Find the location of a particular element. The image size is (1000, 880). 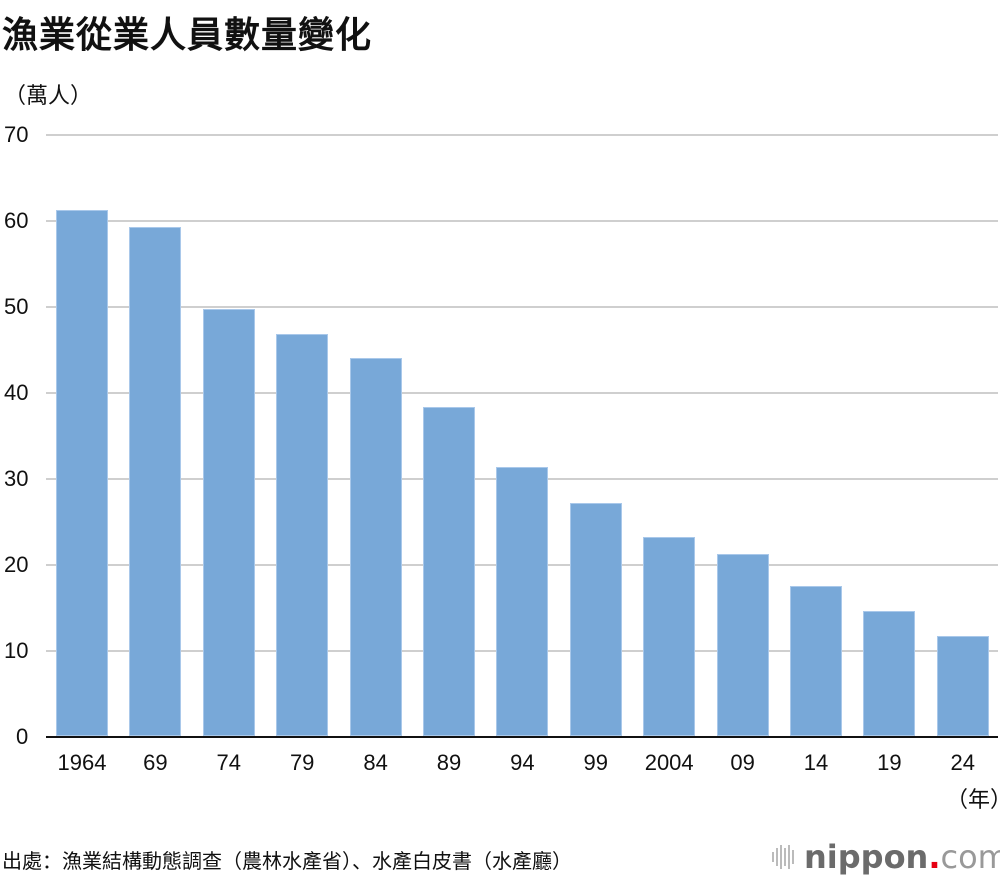

x-tick-label: 79 is located at coordinates (302, 762).